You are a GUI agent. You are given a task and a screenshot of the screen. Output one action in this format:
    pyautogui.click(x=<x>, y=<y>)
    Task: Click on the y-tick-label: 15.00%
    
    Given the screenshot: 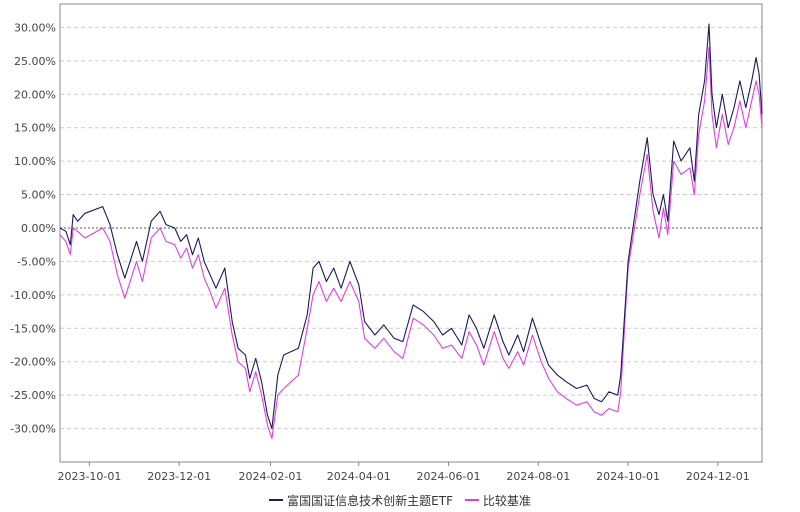 What is the action you would take?
    pyautogui.click(x=35, y=128)
    